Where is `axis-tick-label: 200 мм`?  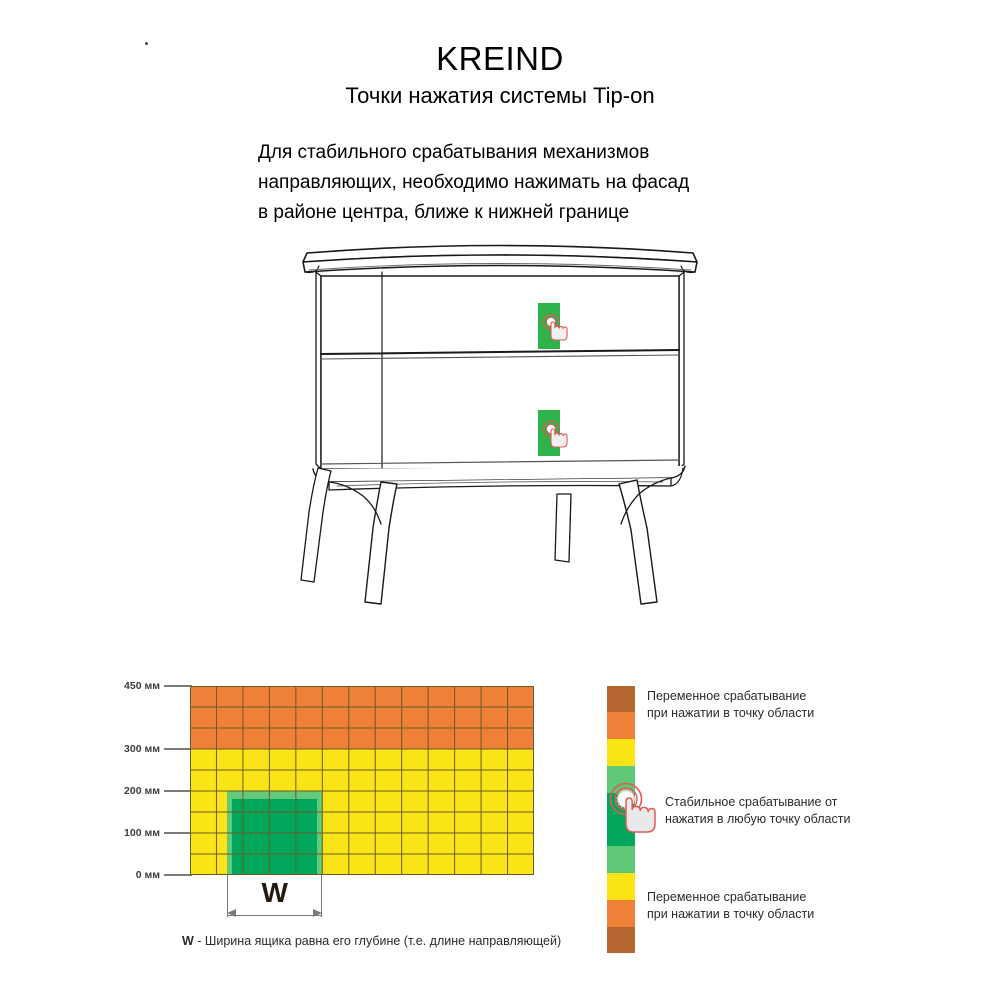 axis-tick-label: 200 мм is located at coordinates (142, 791).